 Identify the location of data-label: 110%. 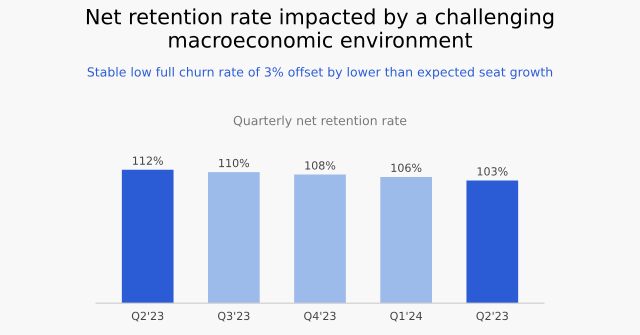
(234, 163).